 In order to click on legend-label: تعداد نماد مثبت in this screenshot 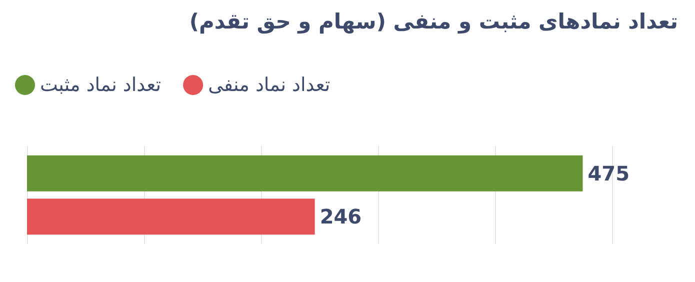, I will do `click(101, 85)`.